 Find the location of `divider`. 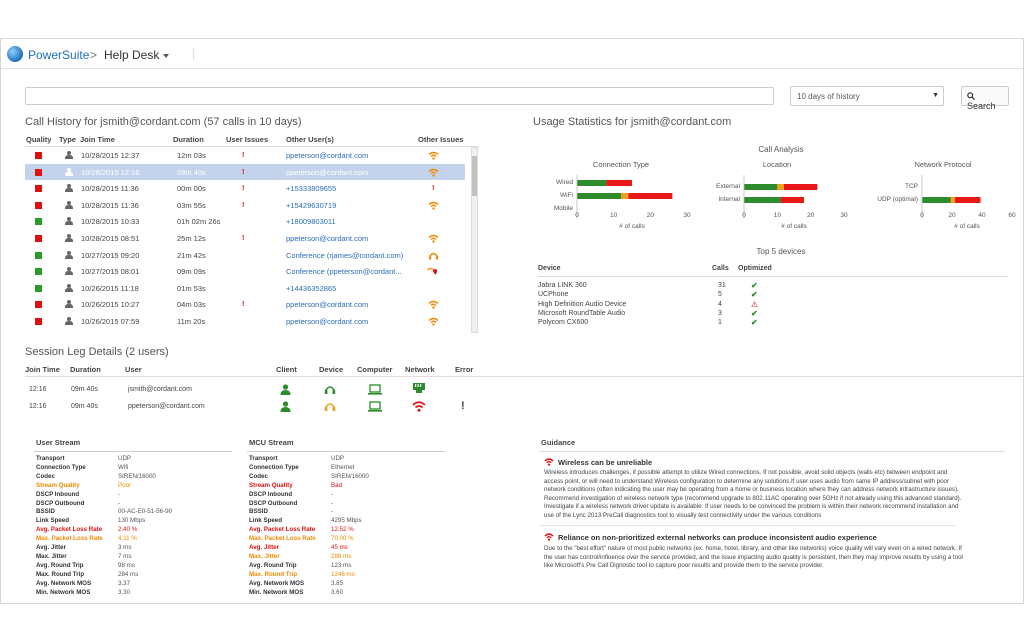

divider is located at coordinates (524, 376).